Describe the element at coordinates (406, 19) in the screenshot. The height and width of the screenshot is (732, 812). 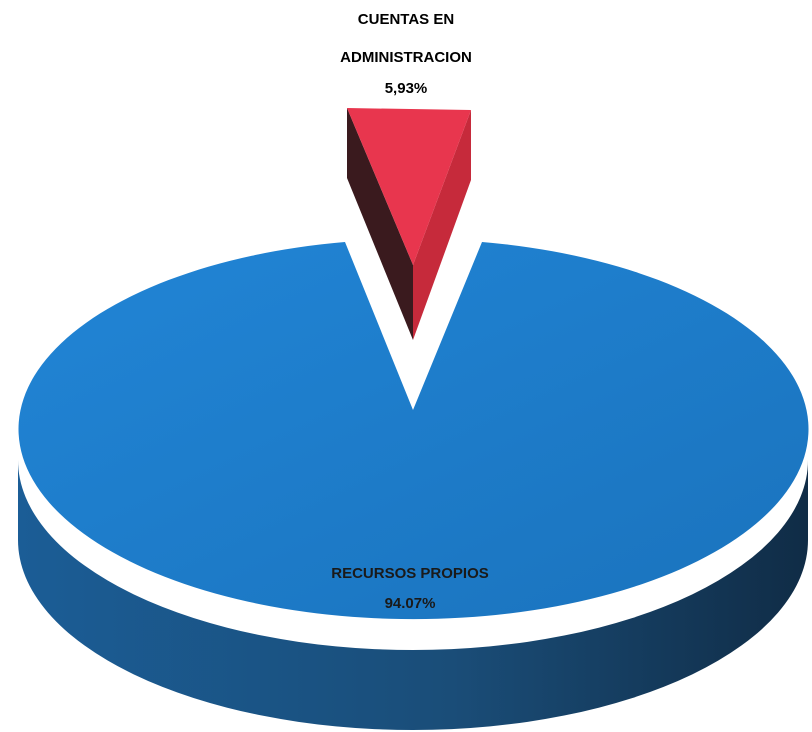
I see `slice-label-cuentas-line1: CUENTAS EN` at that location.